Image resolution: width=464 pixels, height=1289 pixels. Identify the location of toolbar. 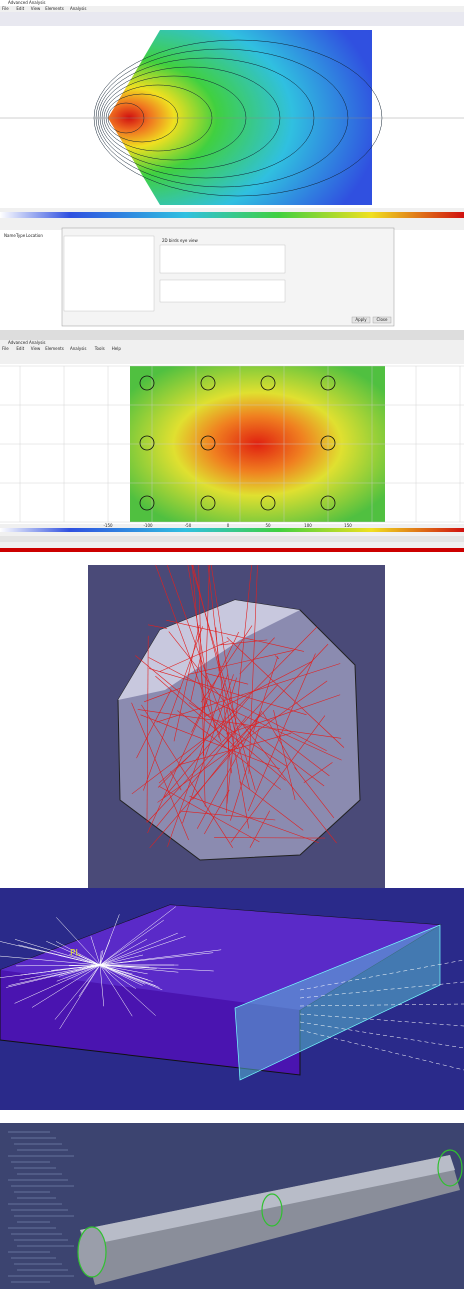
(232, 19).